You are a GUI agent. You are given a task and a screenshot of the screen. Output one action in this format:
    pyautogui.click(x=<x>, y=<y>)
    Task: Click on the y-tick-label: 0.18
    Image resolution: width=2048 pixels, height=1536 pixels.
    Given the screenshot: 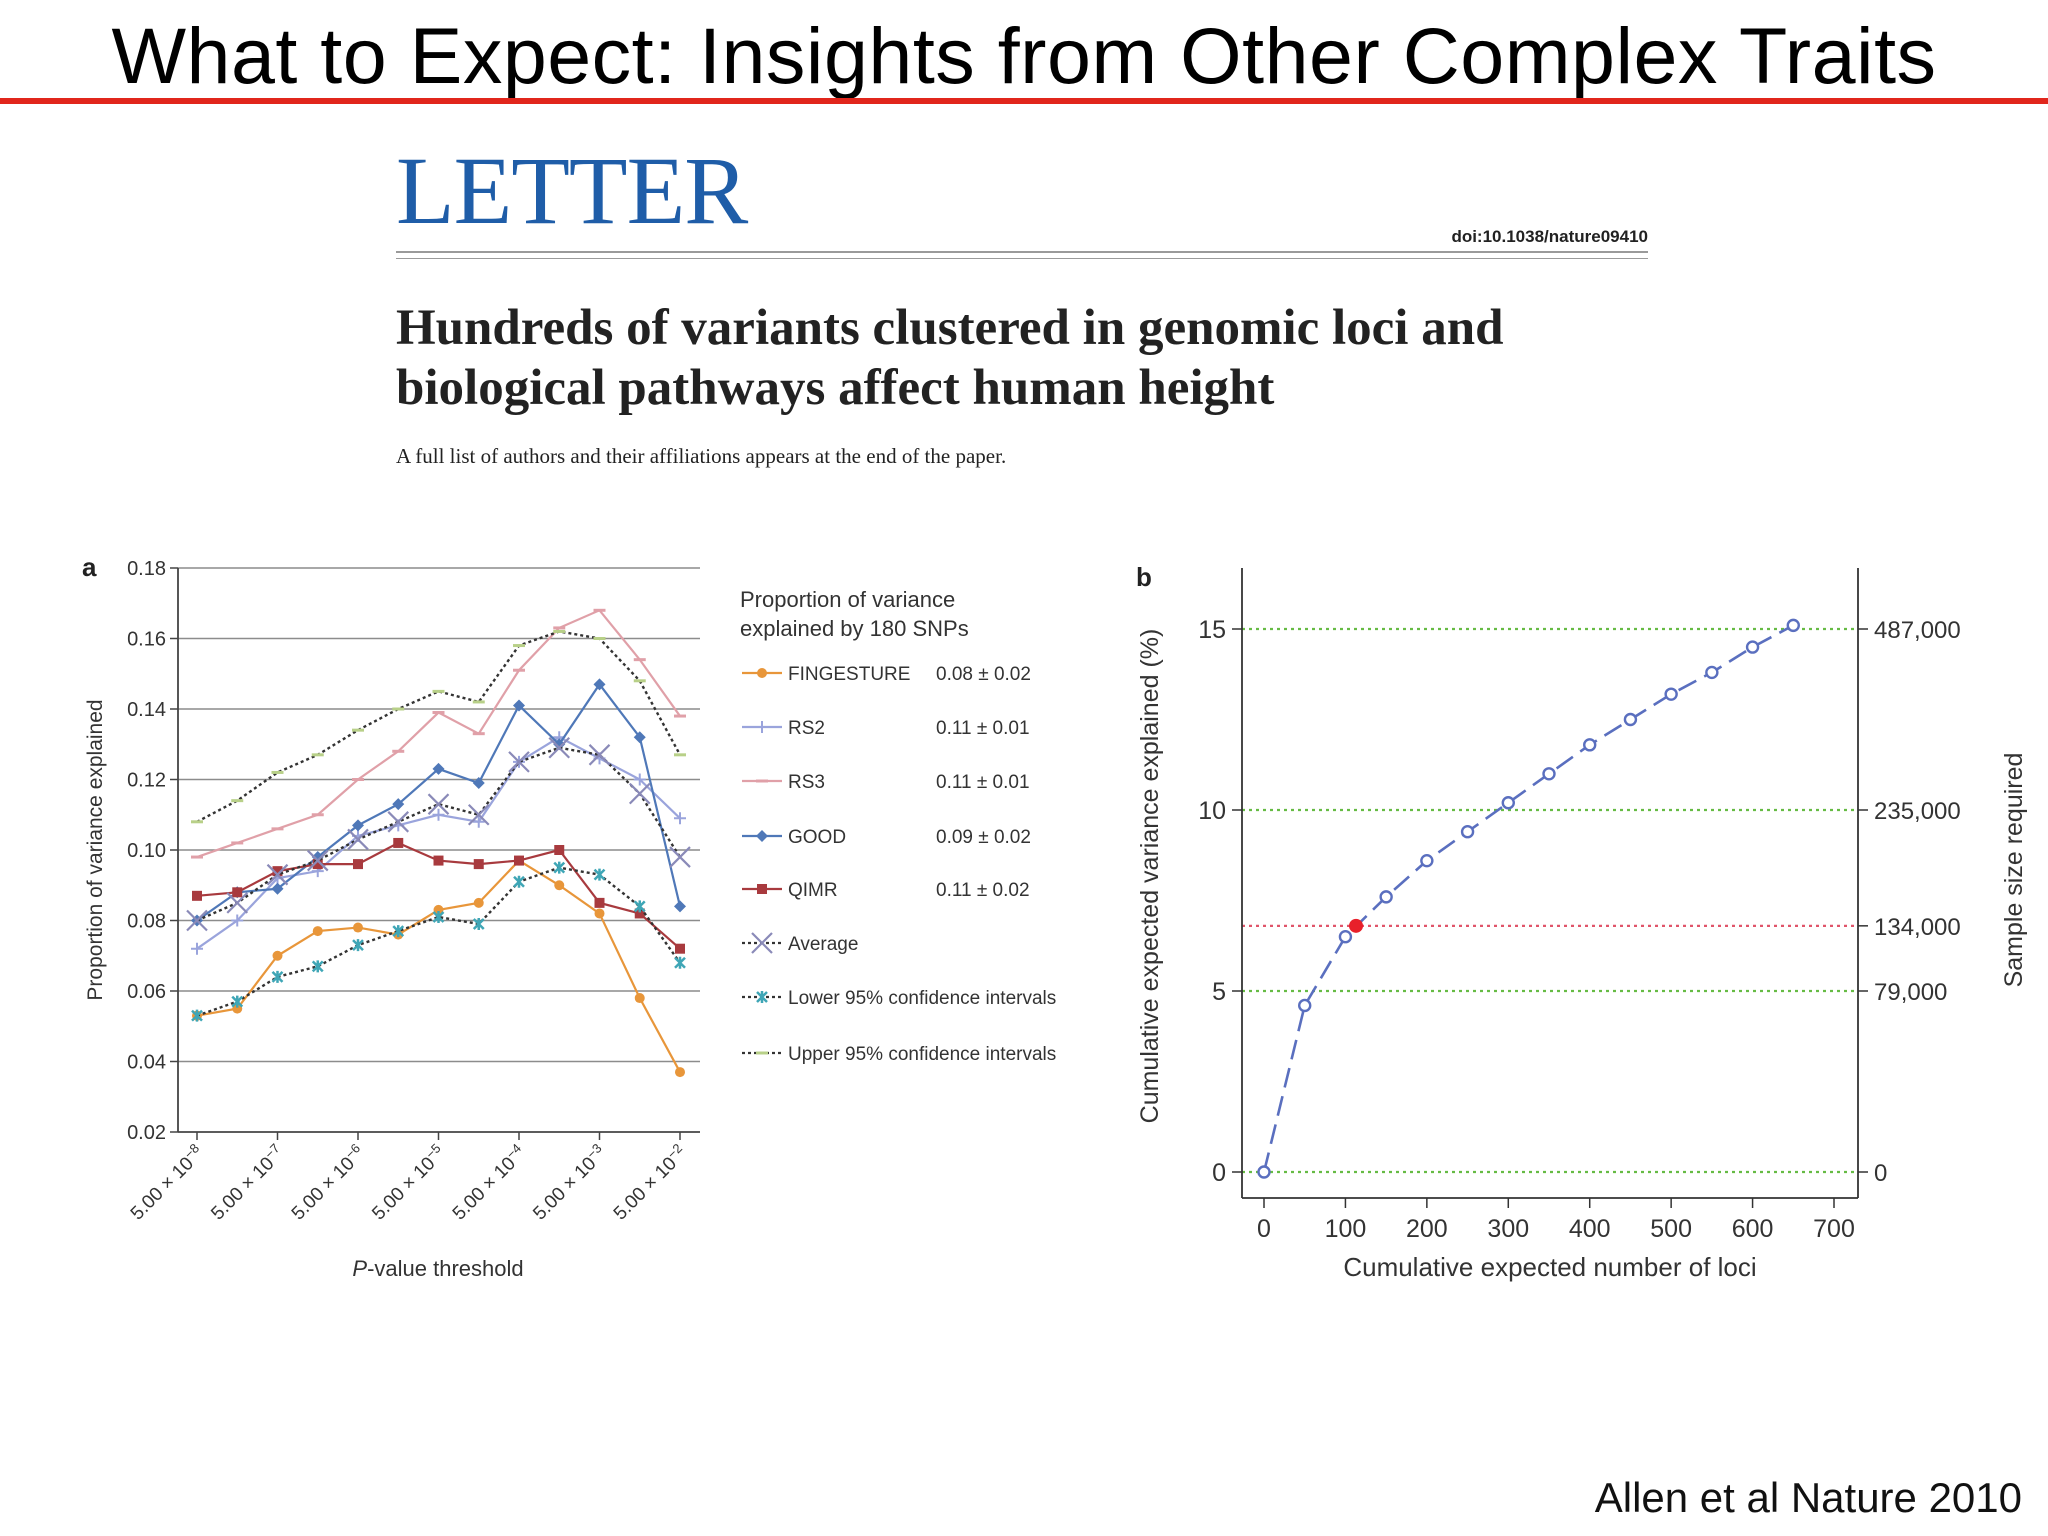 What is the action you would take?
    pyautogui.click(x=146, y=569)
    